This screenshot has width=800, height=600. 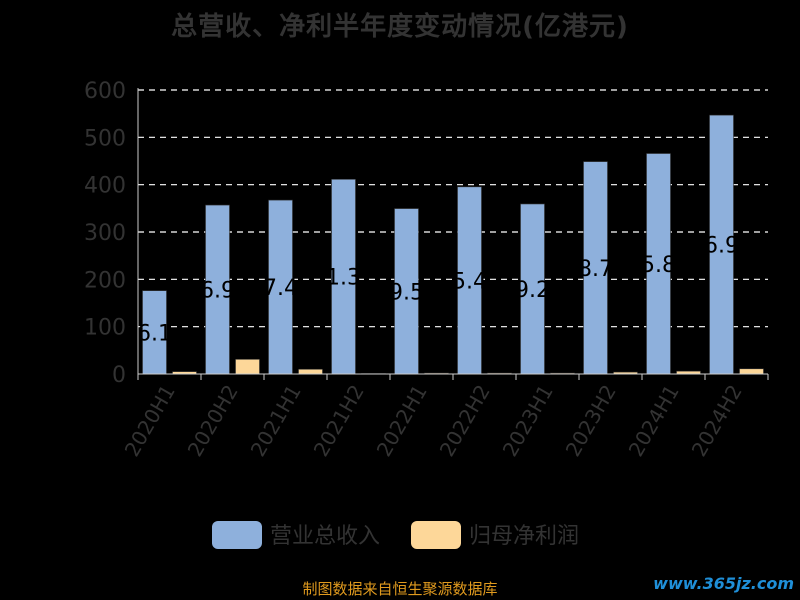 I want to click on y-tick-label: 0, so click(x=119, y=375).